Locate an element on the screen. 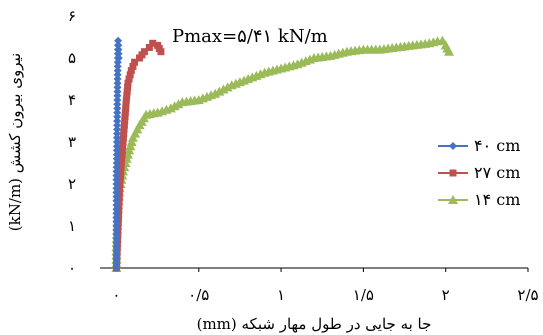 The height and width of the screenshot is (335, 543). legend-label: ۴۰ cm is located at coordinates (497, 145).